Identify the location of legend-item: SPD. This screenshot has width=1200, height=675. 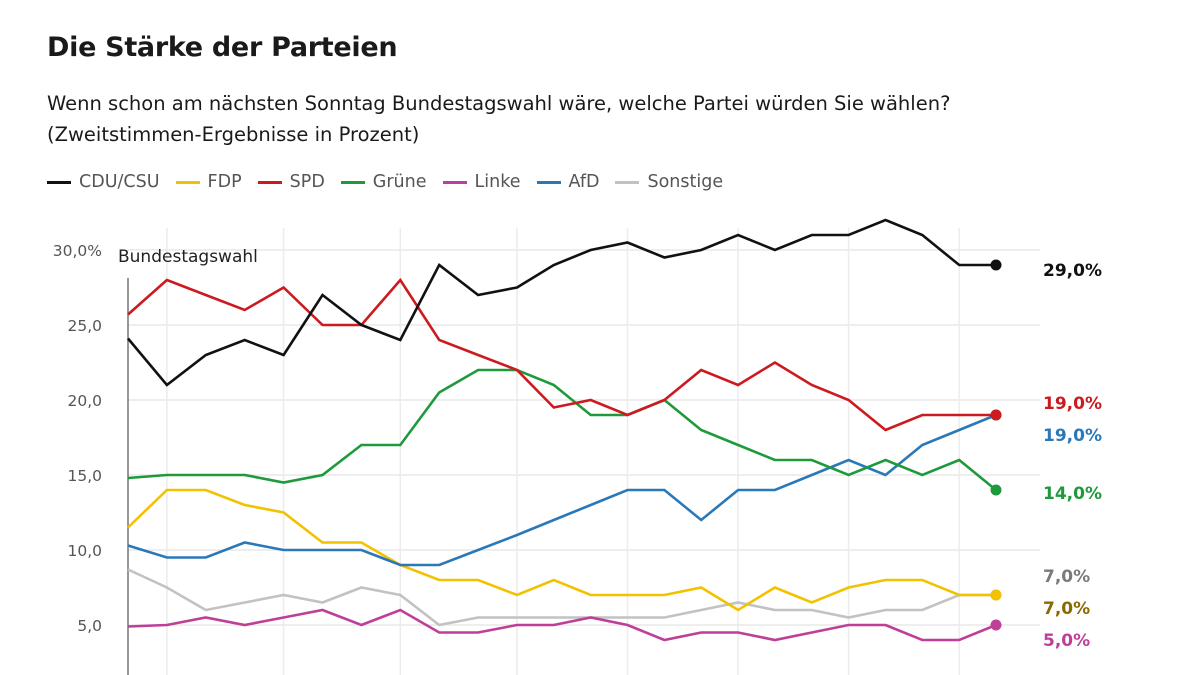
(291, 182).